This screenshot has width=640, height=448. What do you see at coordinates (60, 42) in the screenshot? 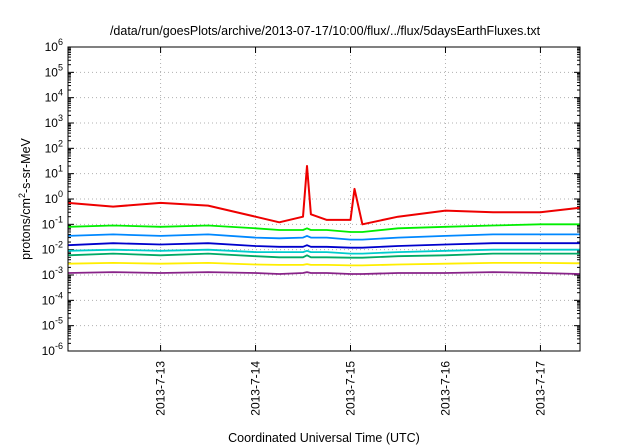
I see `y-tick-exp: 6` at bounding box center [60, 42].